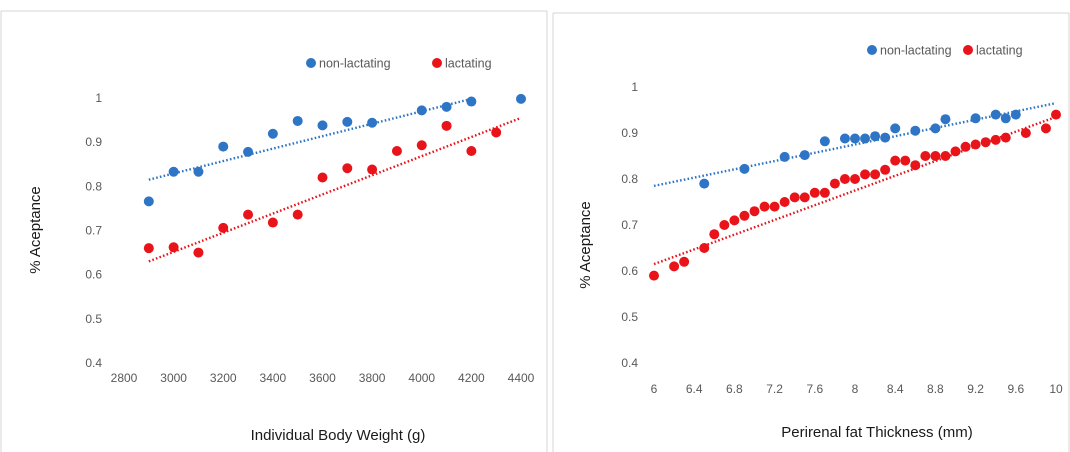  Describe the element at coordinates (93, 231) in the screenshot. I see `y-tick-label: 0.7` at that location.